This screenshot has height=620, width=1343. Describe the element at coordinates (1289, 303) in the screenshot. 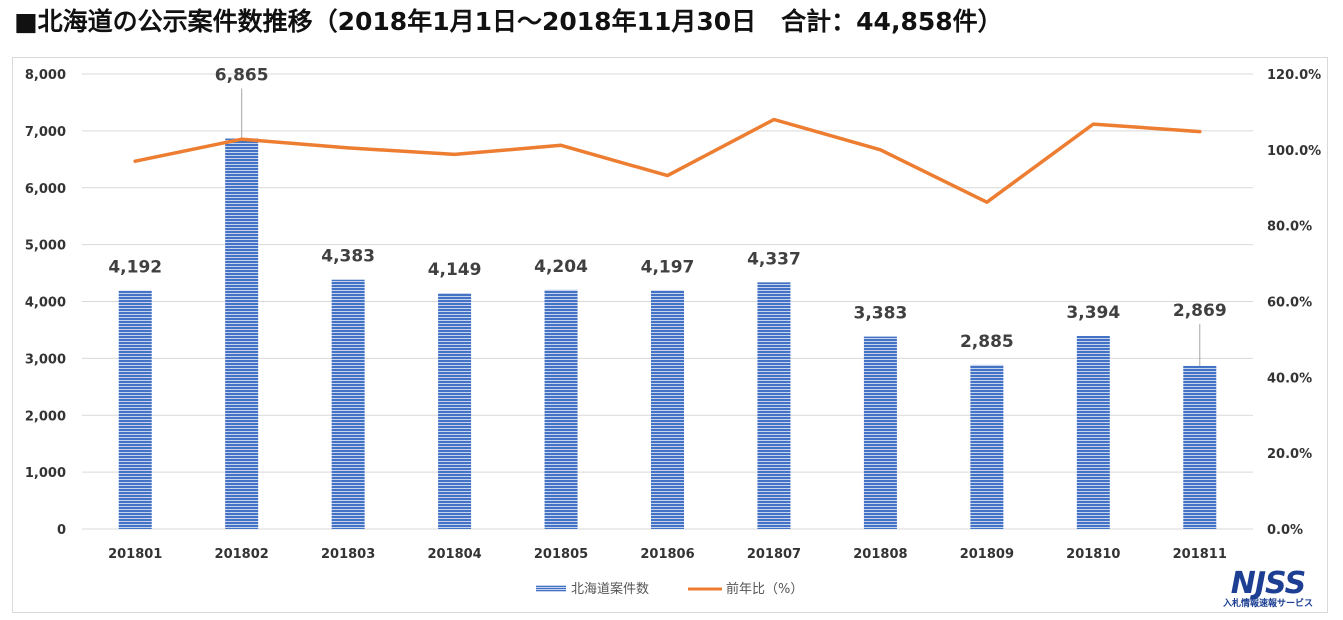

I see `y2-tick-label: 60.0%` at that location.